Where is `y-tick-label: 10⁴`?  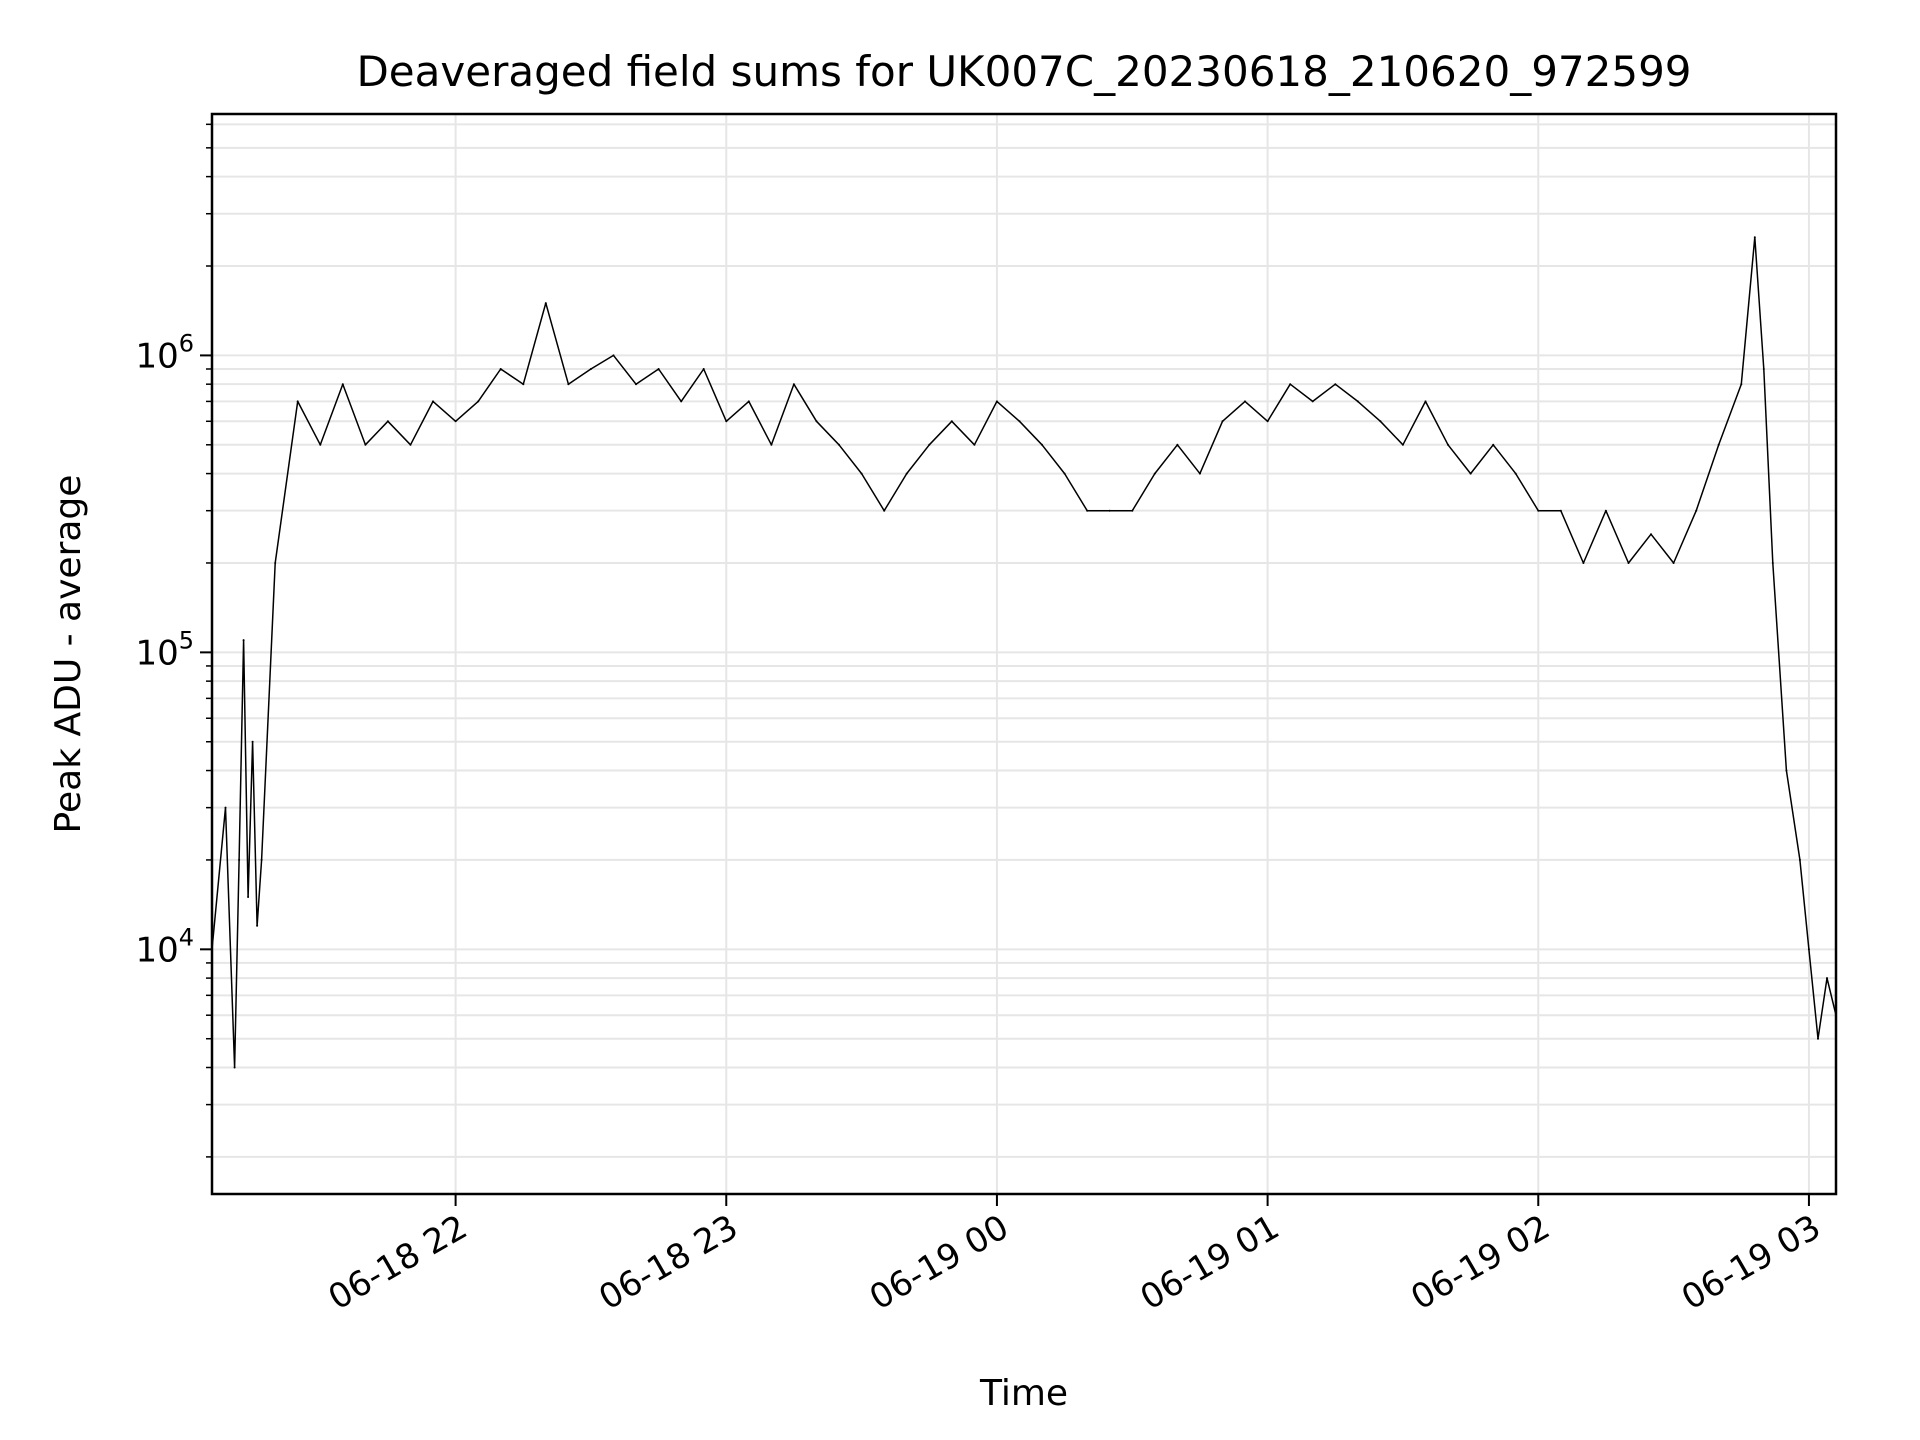
y-tick-label: 10⁴ is located at coordinates (164, 946).